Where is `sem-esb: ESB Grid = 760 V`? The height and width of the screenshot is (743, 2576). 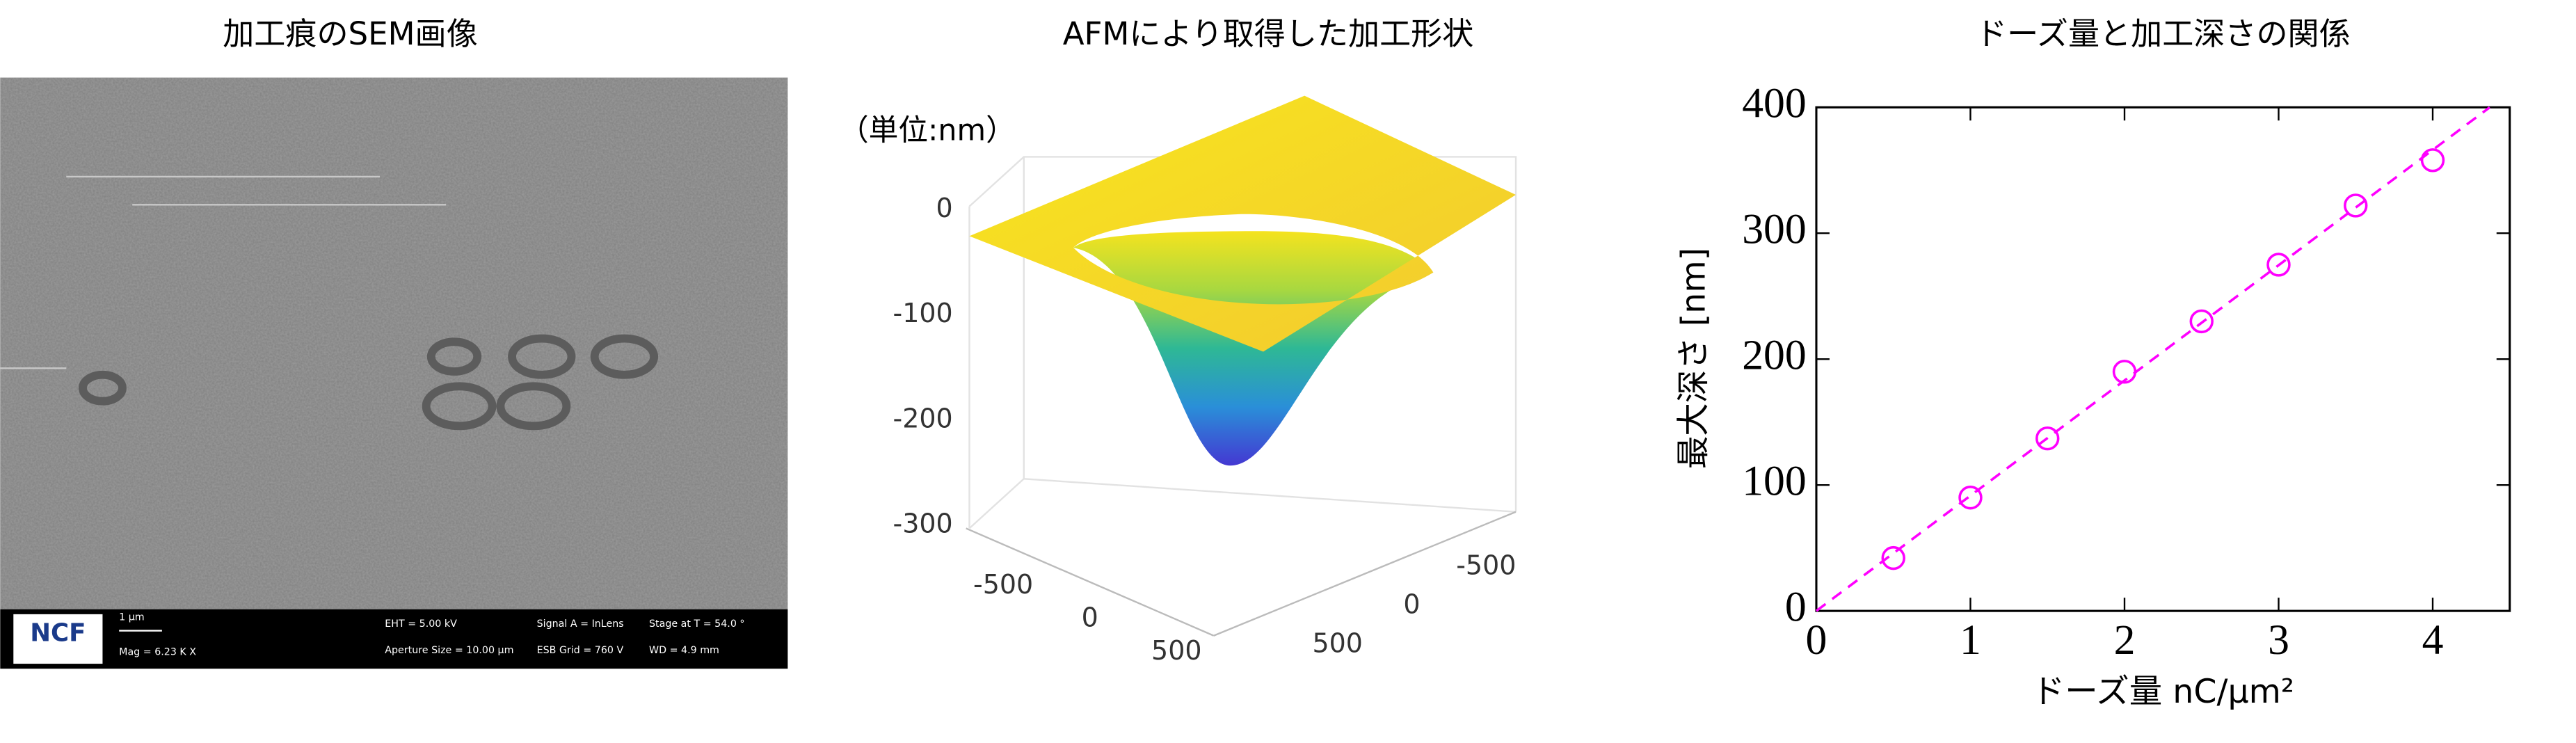
sem-esb: ESB Grid = 760 V is located at coordinates (580, 650).